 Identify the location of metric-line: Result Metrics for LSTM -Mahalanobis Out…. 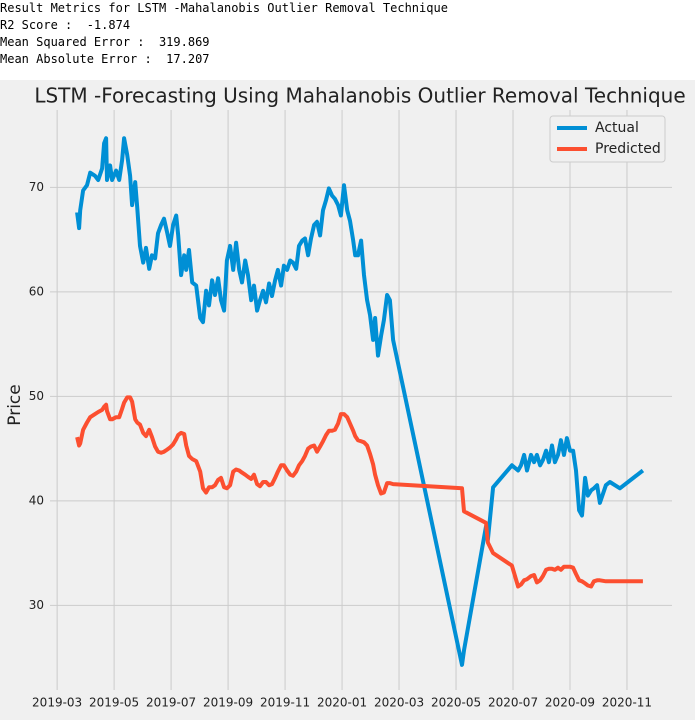
(224, 8).